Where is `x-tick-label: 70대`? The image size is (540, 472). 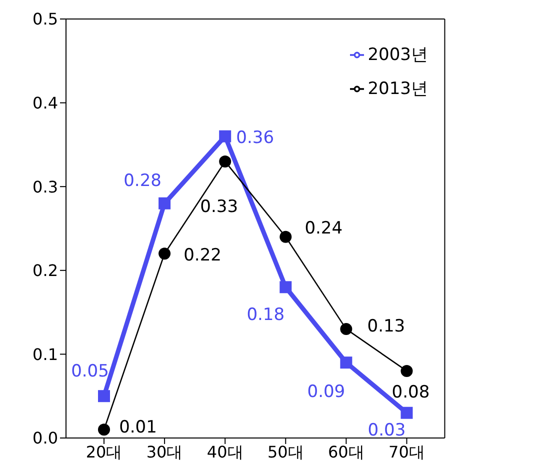
x-tick-label: 70대 is located at coordinates (406, 452).